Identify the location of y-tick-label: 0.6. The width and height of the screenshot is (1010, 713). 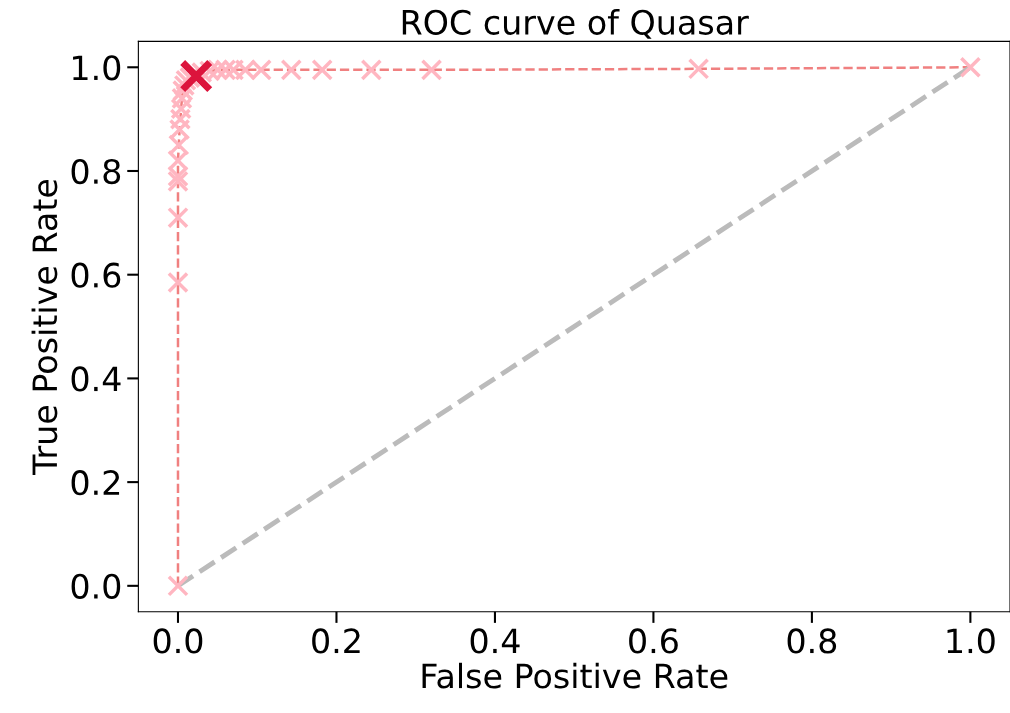
(96, 275).